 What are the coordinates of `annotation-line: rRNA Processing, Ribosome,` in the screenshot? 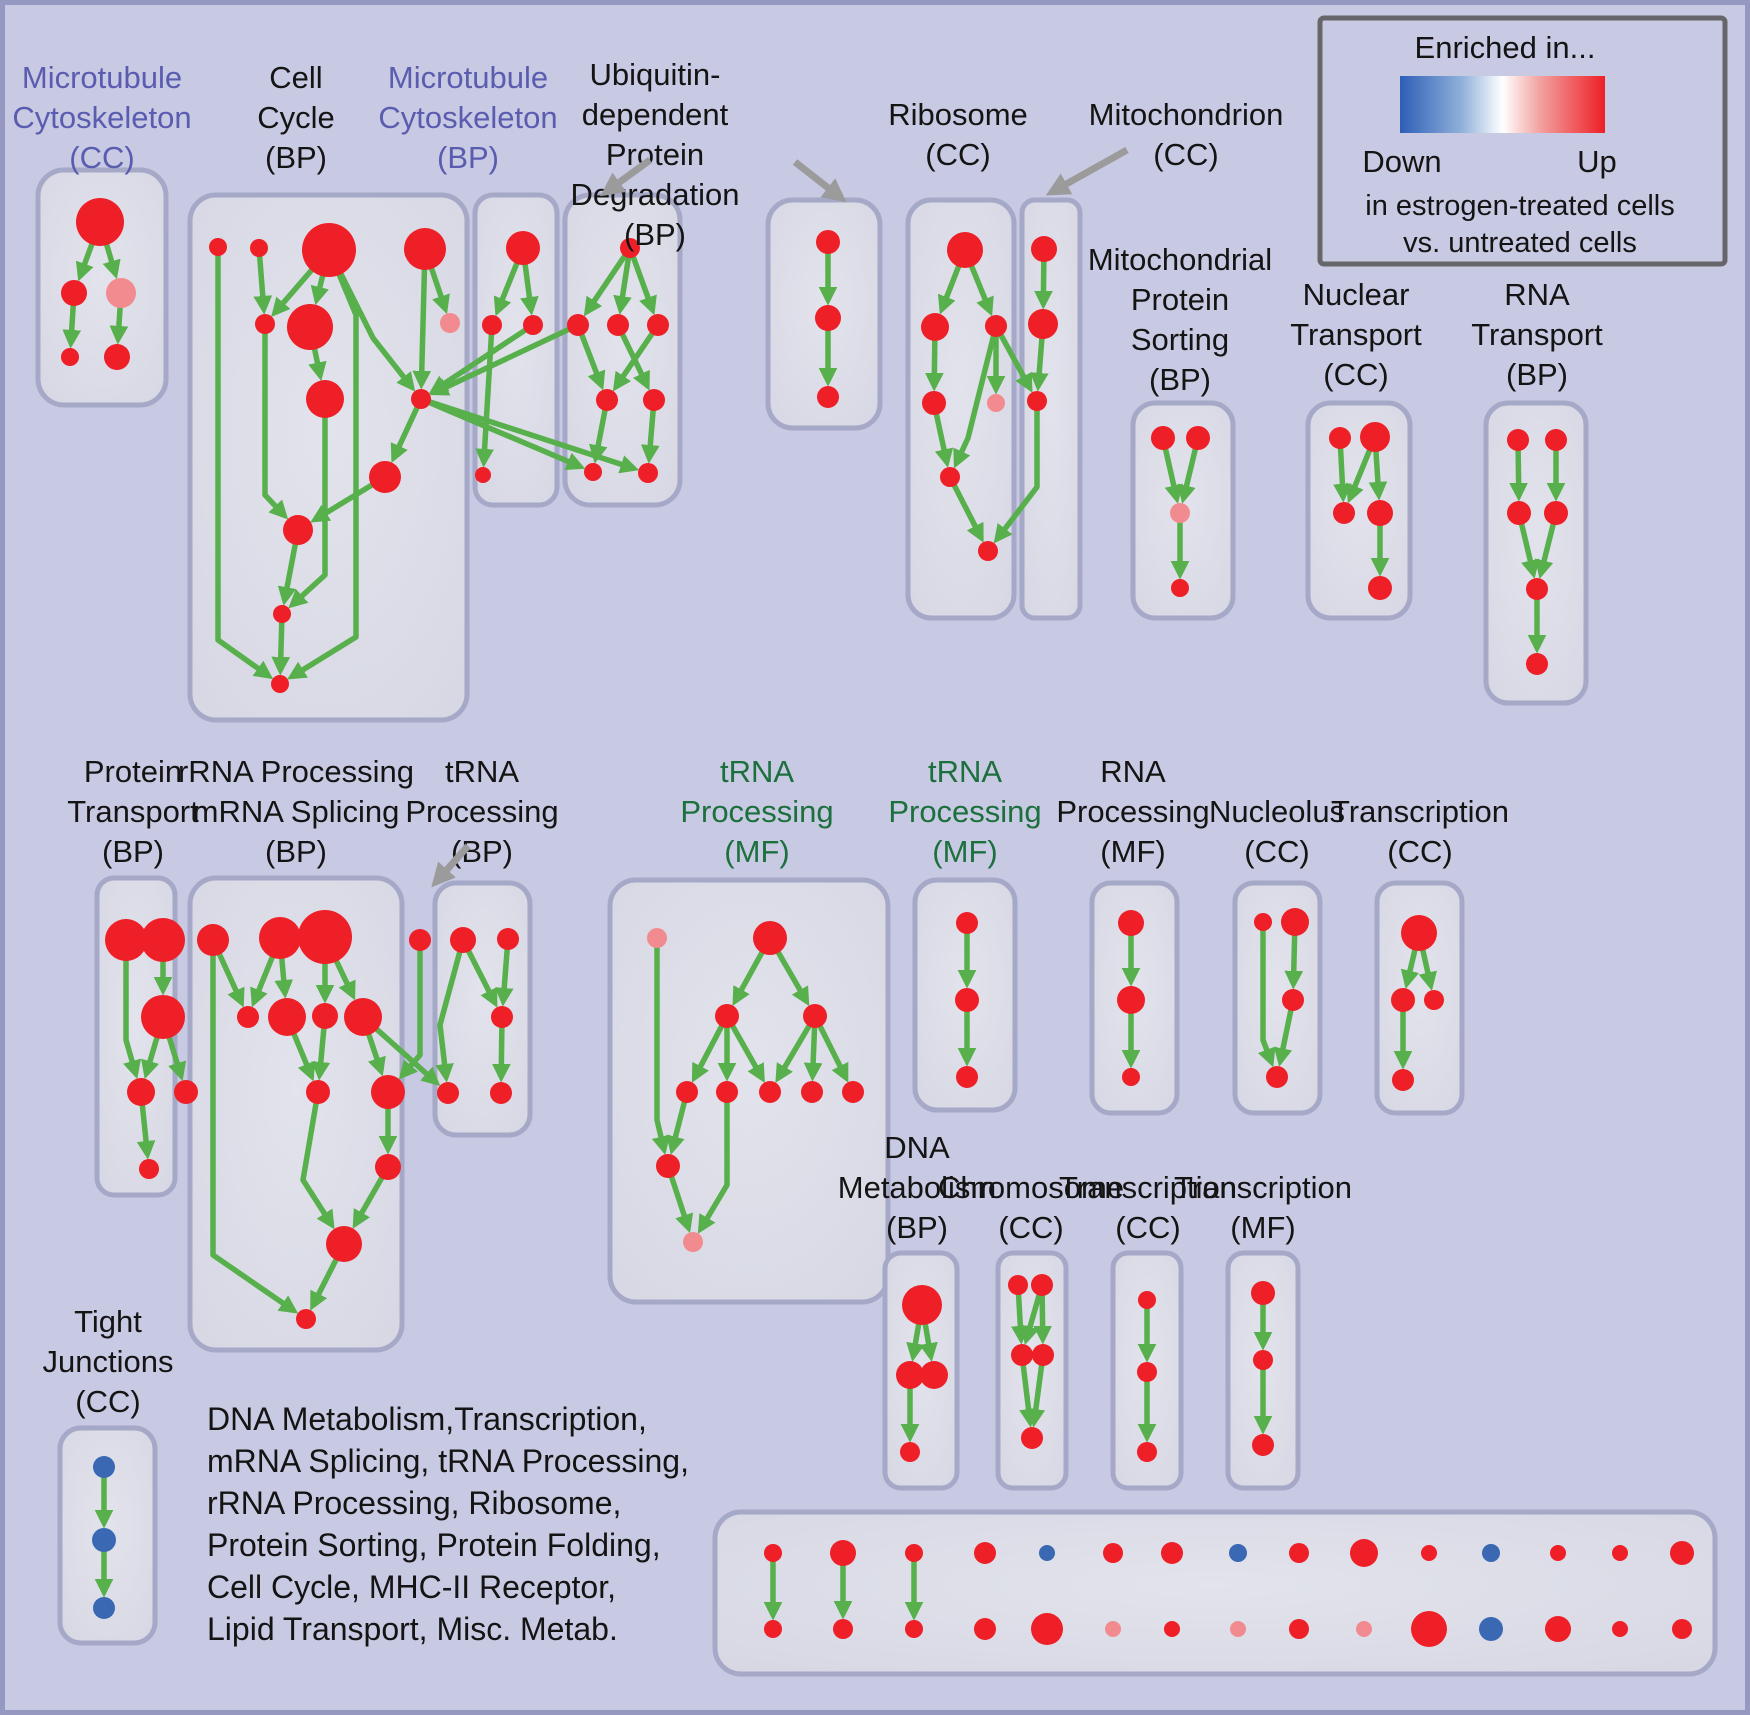 It's located at (414, 1503).